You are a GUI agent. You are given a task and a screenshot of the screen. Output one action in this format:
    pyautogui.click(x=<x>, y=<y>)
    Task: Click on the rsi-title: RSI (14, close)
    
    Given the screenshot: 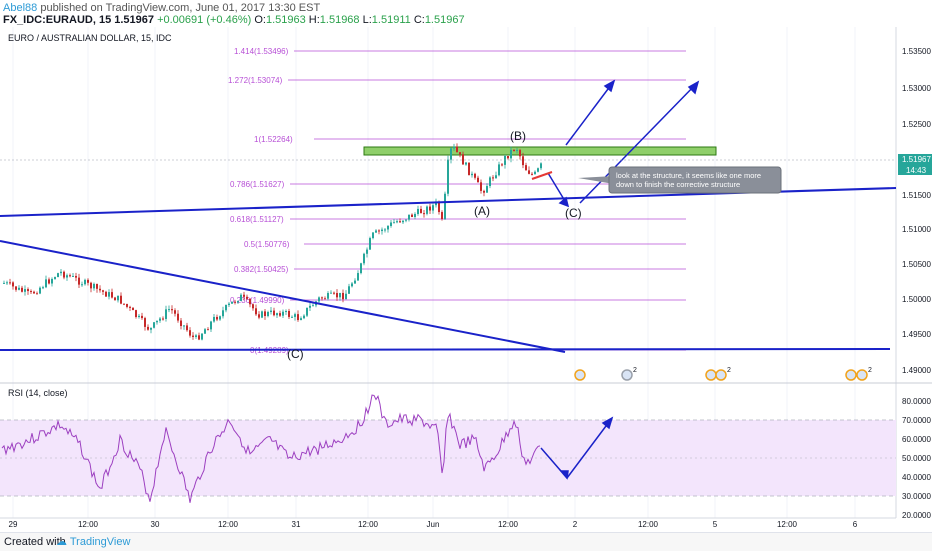 What is the action you would take?
    pyautogui.click(x=38, y=393)
    